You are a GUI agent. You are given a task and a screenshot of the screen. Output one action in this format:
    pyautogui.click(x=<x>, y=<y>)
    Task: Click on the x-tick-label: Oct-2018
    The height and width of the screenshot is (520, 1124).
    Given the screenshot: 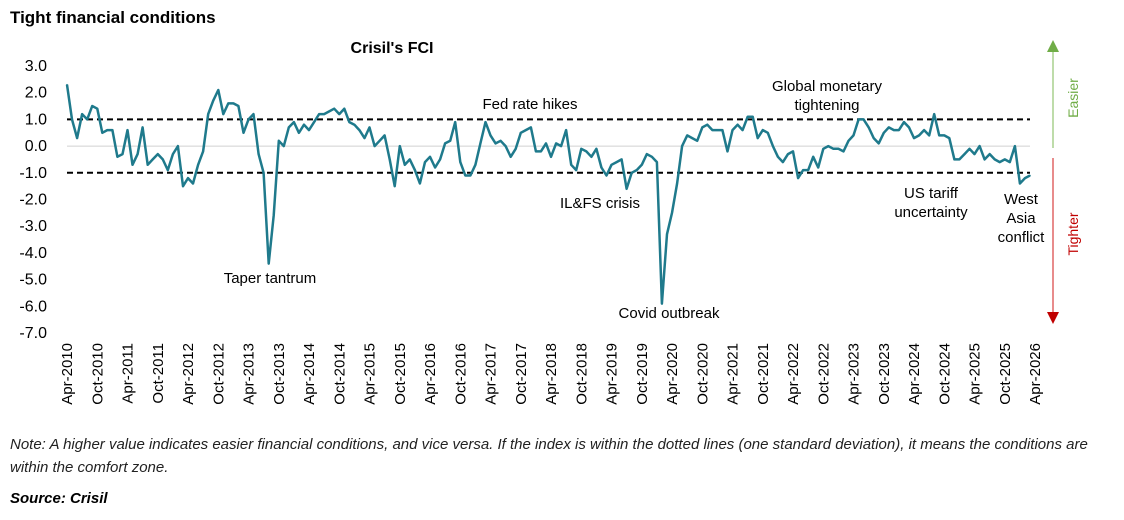 What is the action you would take?
    pyautogui.click(x=581, y=374)
    